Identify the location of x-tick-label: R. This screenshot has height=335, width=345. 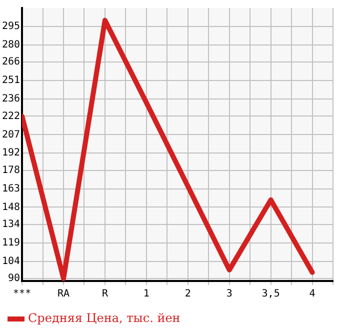
(105, 294).